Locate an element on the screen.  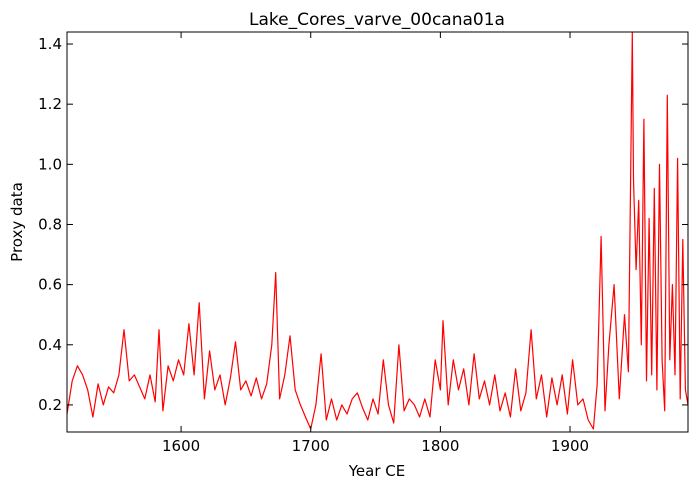
chart-title: Lake_Cores_varve_00cana01a is located at coordinates (377, 20).